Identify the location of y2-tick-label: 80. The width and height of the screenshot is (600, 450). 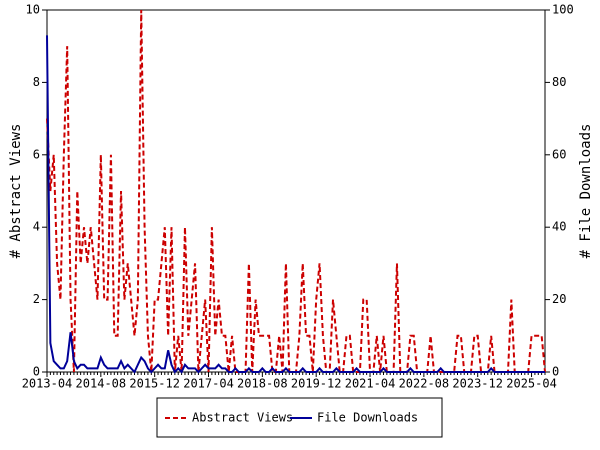
(559, 82).